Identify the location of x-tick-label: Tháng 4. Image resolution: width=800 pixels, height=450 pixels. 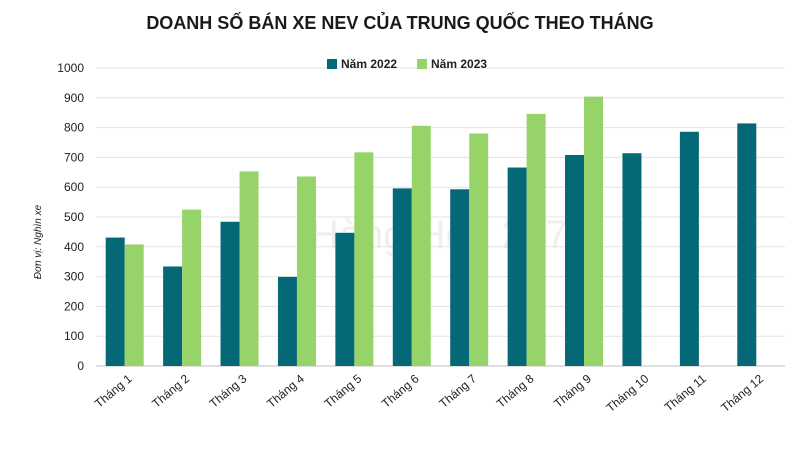
(285, 390).